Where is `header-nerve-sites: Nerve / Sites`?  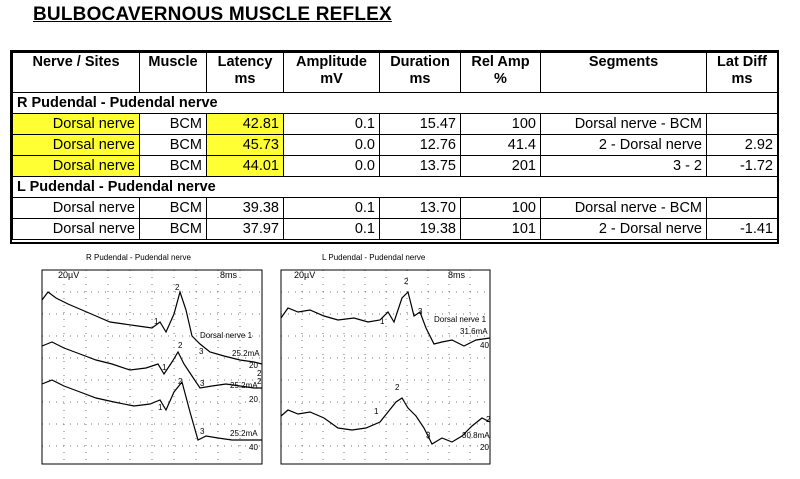 header-nerve-sites: Nerve / Sites is located at coordinates (76, 72).